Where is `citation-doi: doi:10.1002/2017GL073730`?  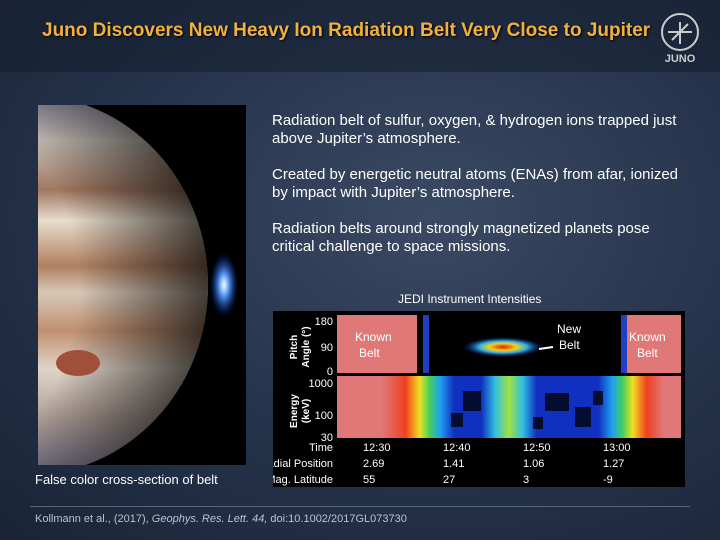 citation-doi: doi:10.1002/2017GL073730 is located at coordinates (337, 519).